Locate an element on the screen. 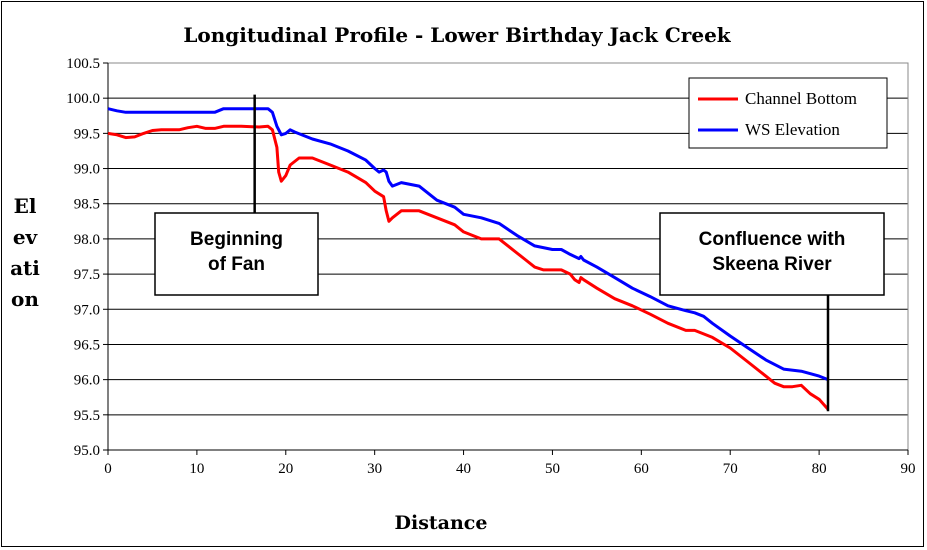 Image resolution: width=927 pixels, height=550 pixels. x-tick-labels: 0 10 20 30 40 50 60 70 80 90 is located at coordinates (509, 469).